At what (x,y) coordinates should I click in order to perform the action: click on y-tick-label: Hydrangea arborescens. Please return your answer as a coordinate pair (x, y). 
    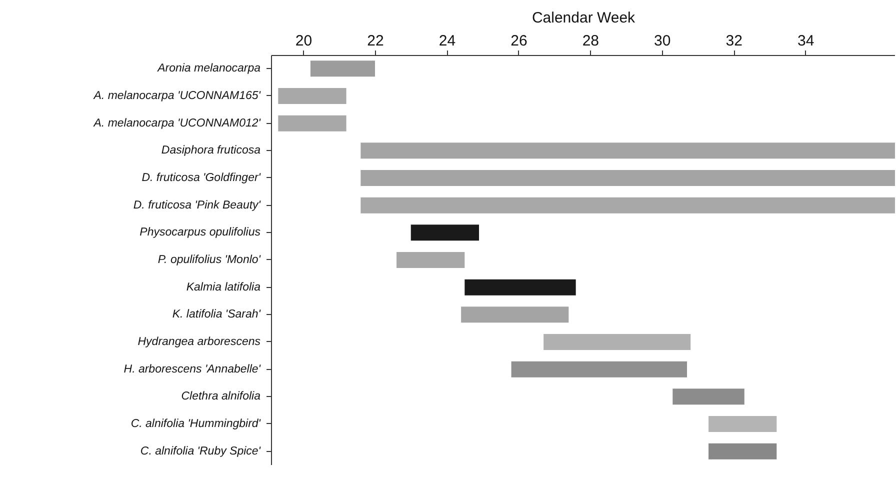
    Looking at the image, I should click on (199, 342).